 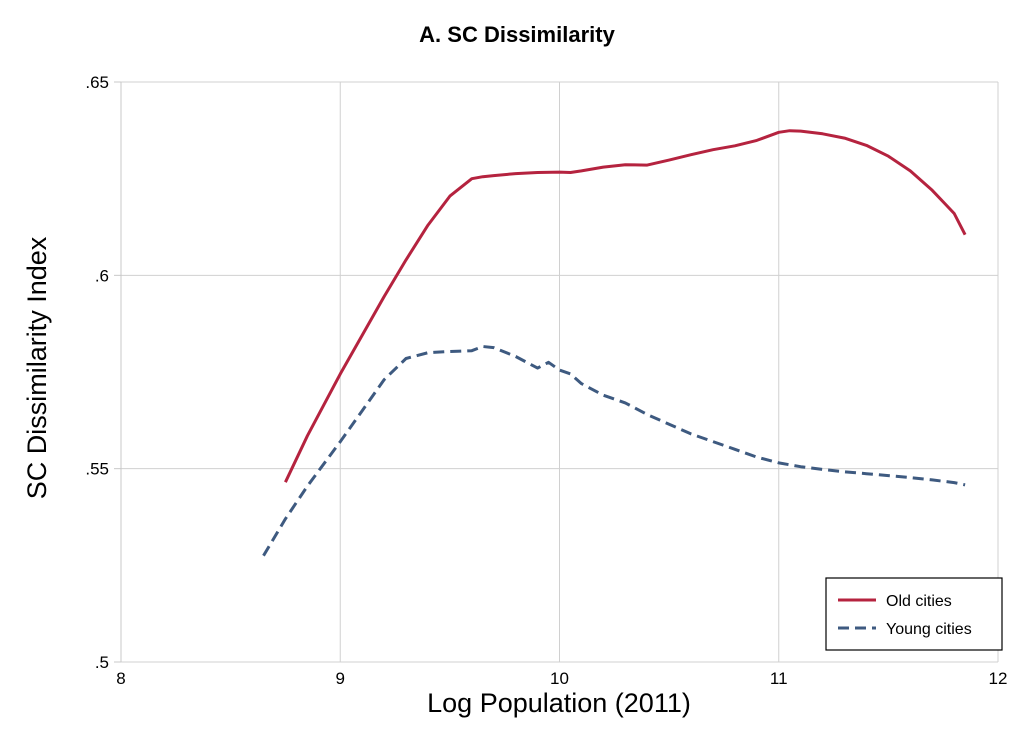 What do you see at coordinates (97, 469) in the screenshot?
I see `y-tick-label: .55` at bounding box center [97, 469].